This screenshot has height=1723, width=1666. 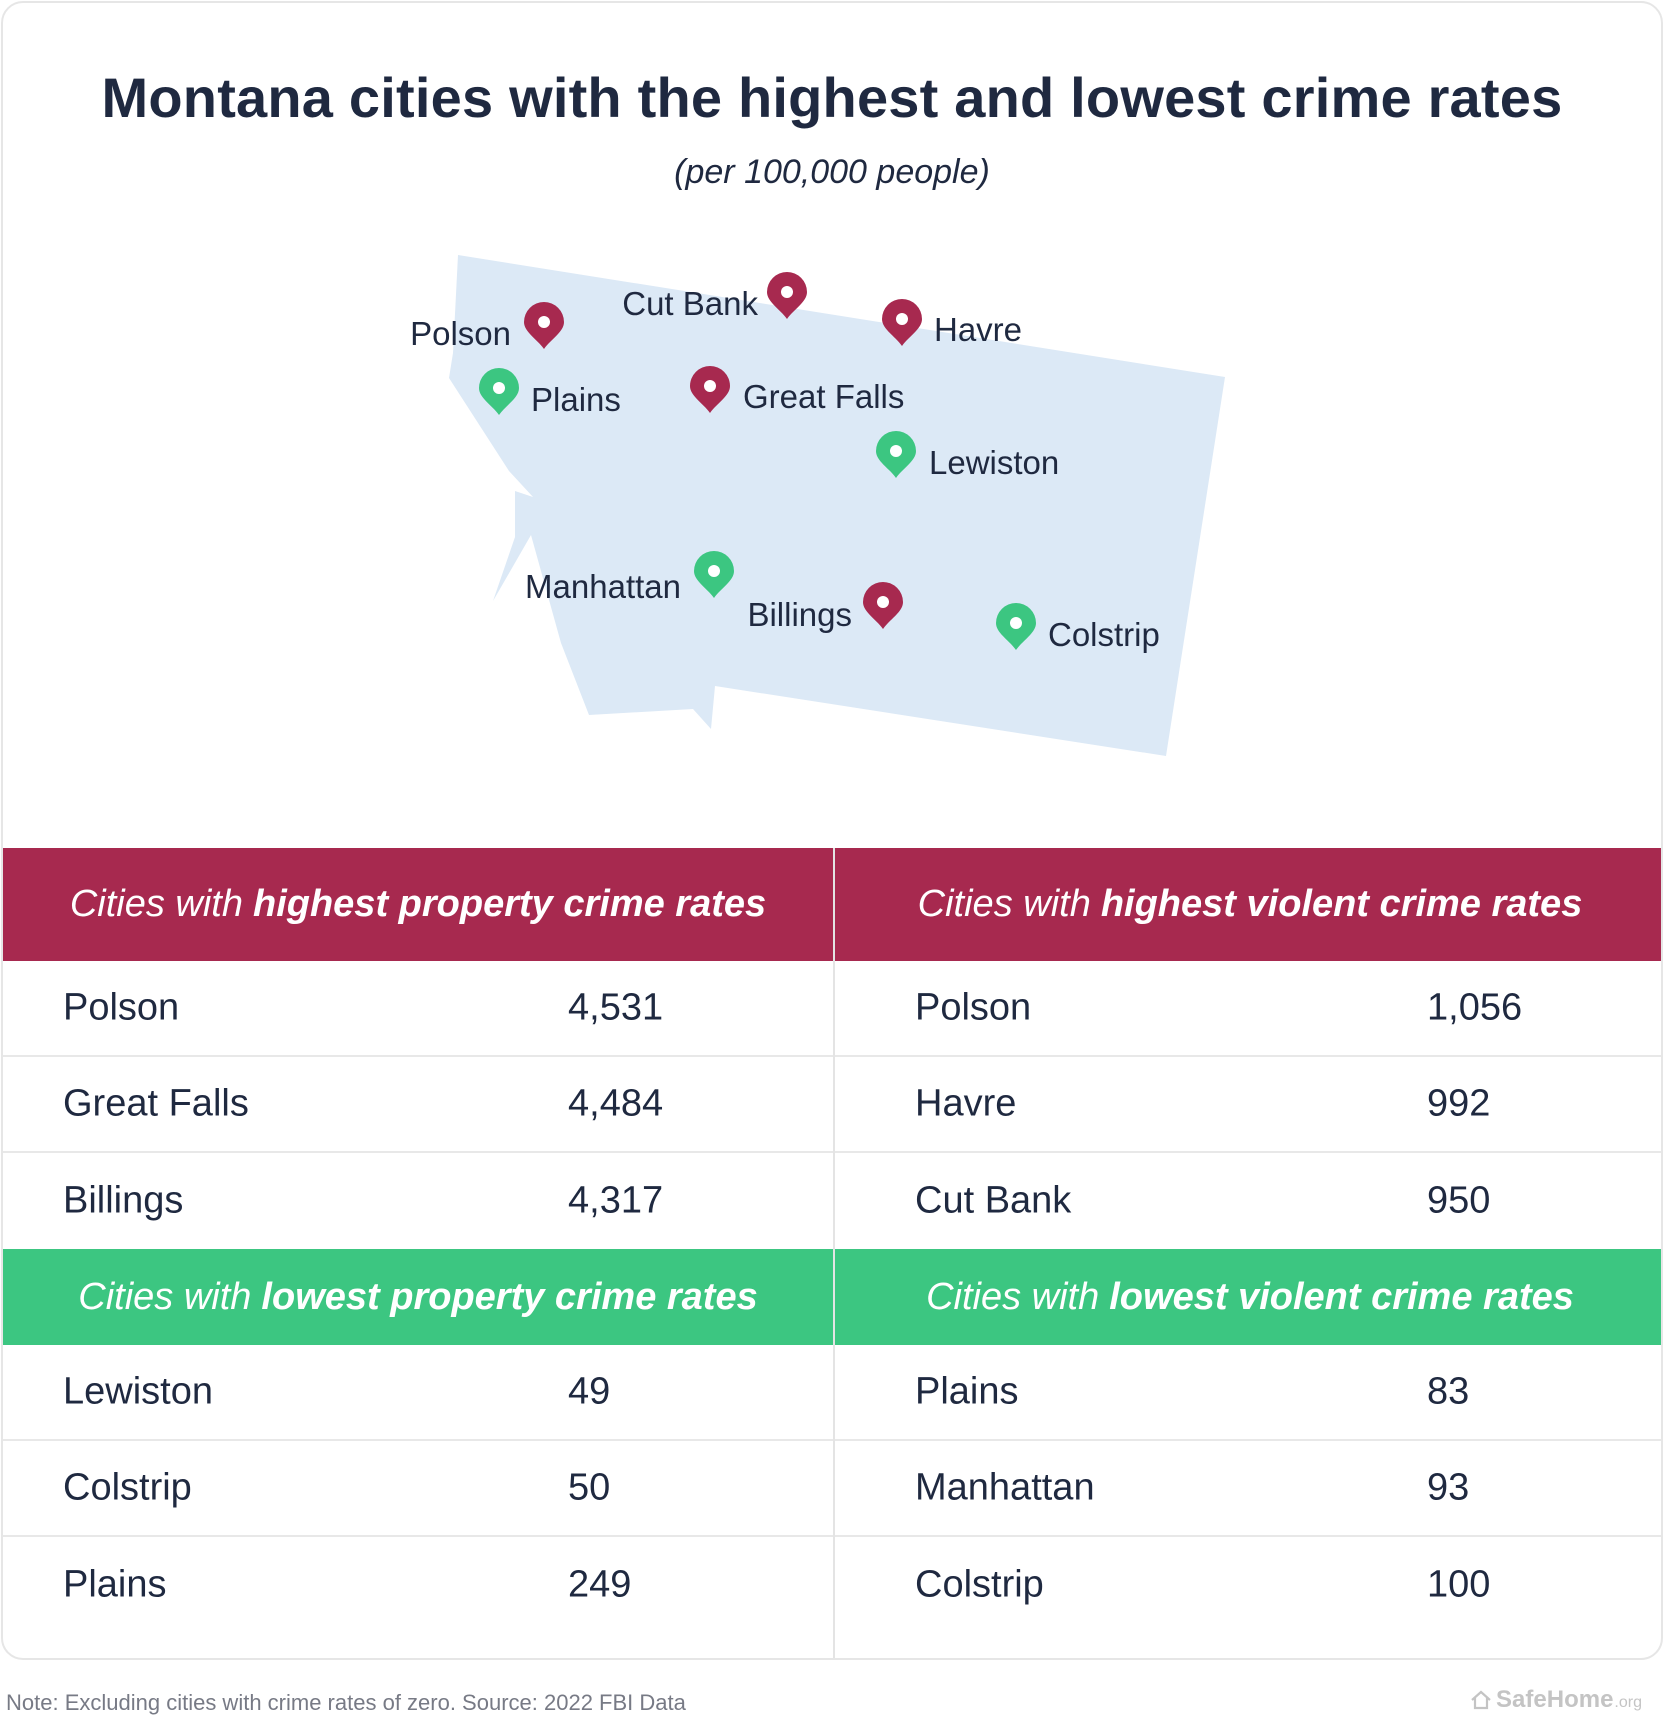 I want to click on lowest-violent-header: Cities with lowest violent crime rates, so click(x=1248, y=1297).